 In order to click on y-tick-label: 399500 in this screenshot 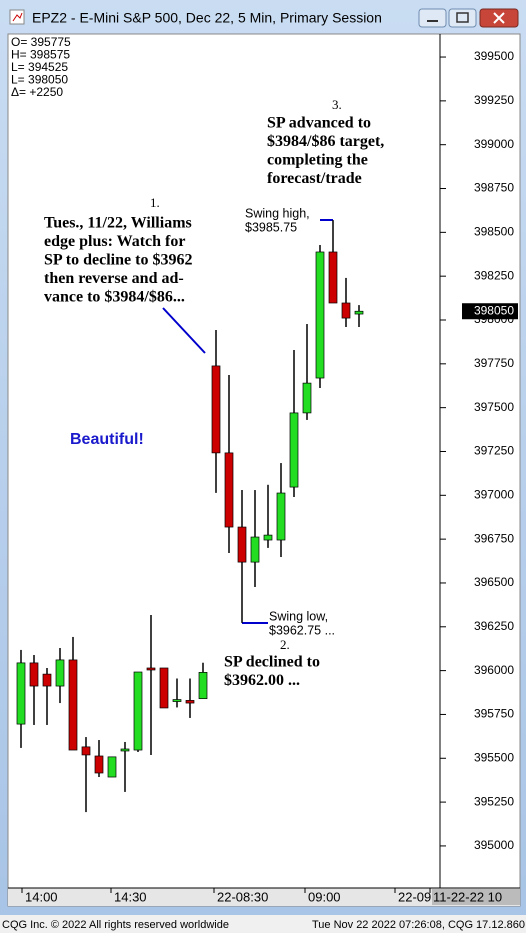, I will do `click(494, 56)`.